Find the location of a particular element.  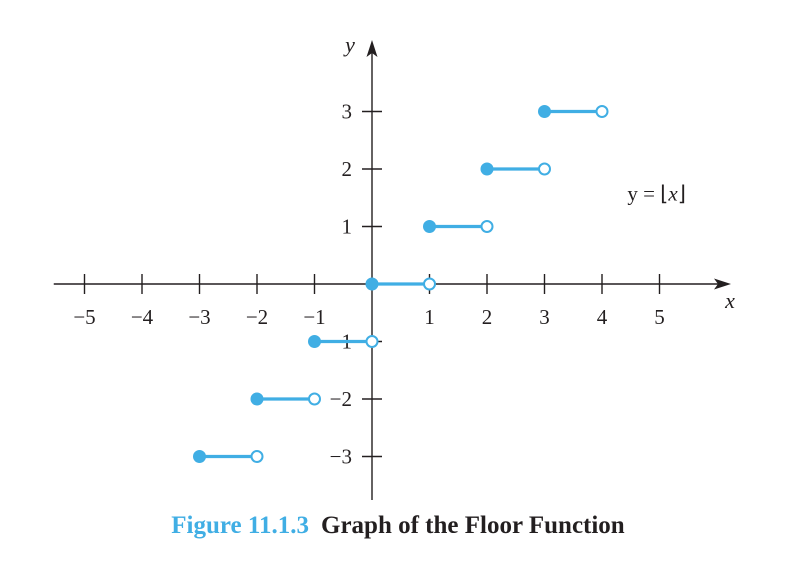

function-label-suffix: ⌋ is located at coordinates (682, 194).